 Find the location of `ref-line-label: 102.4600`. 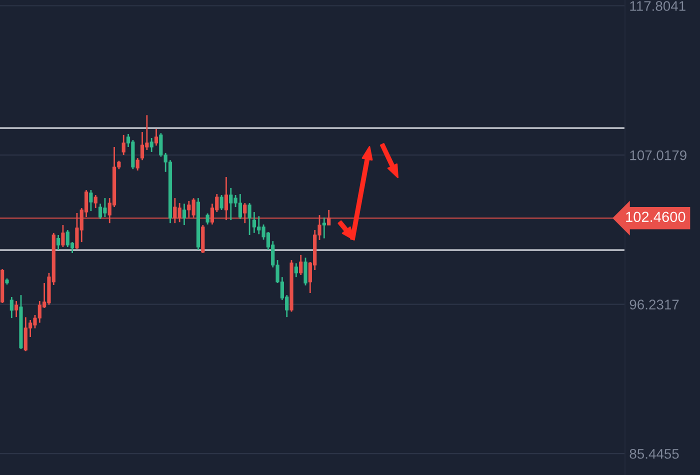

ref-line-label: 102.4600 is located at coordinates (656, 217).